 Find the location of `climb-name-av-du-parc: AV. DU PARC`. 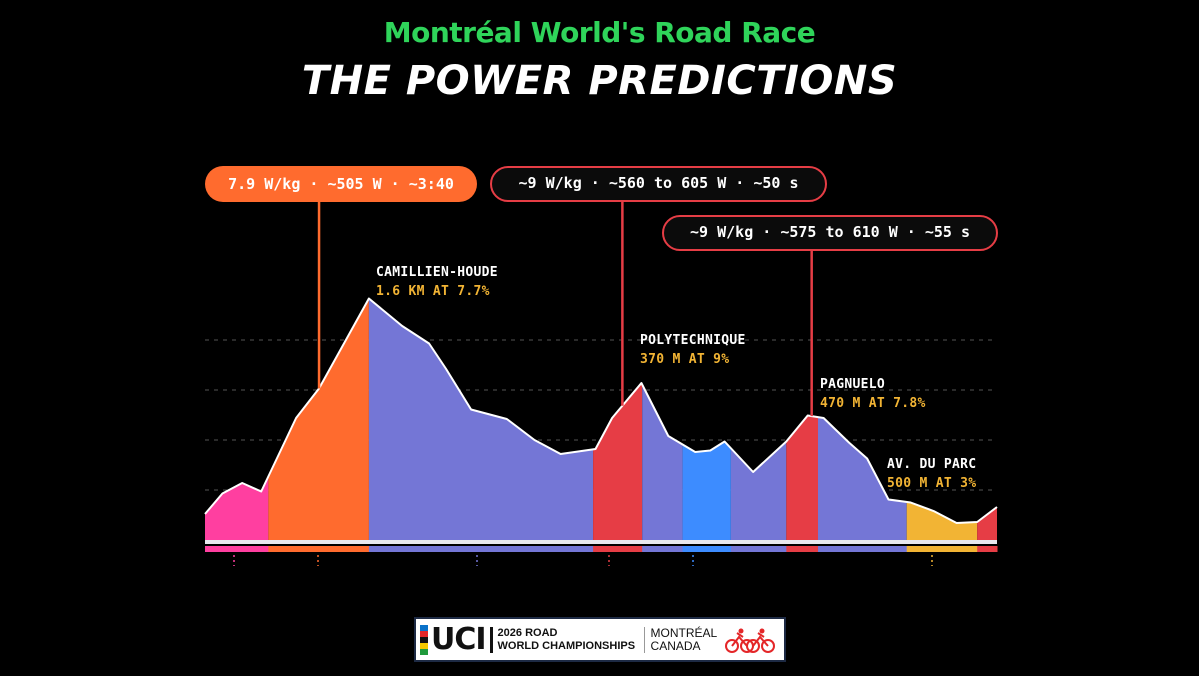

climb-name-av-du-parc: AV. DU PARC is located at coordinates (932, 464).